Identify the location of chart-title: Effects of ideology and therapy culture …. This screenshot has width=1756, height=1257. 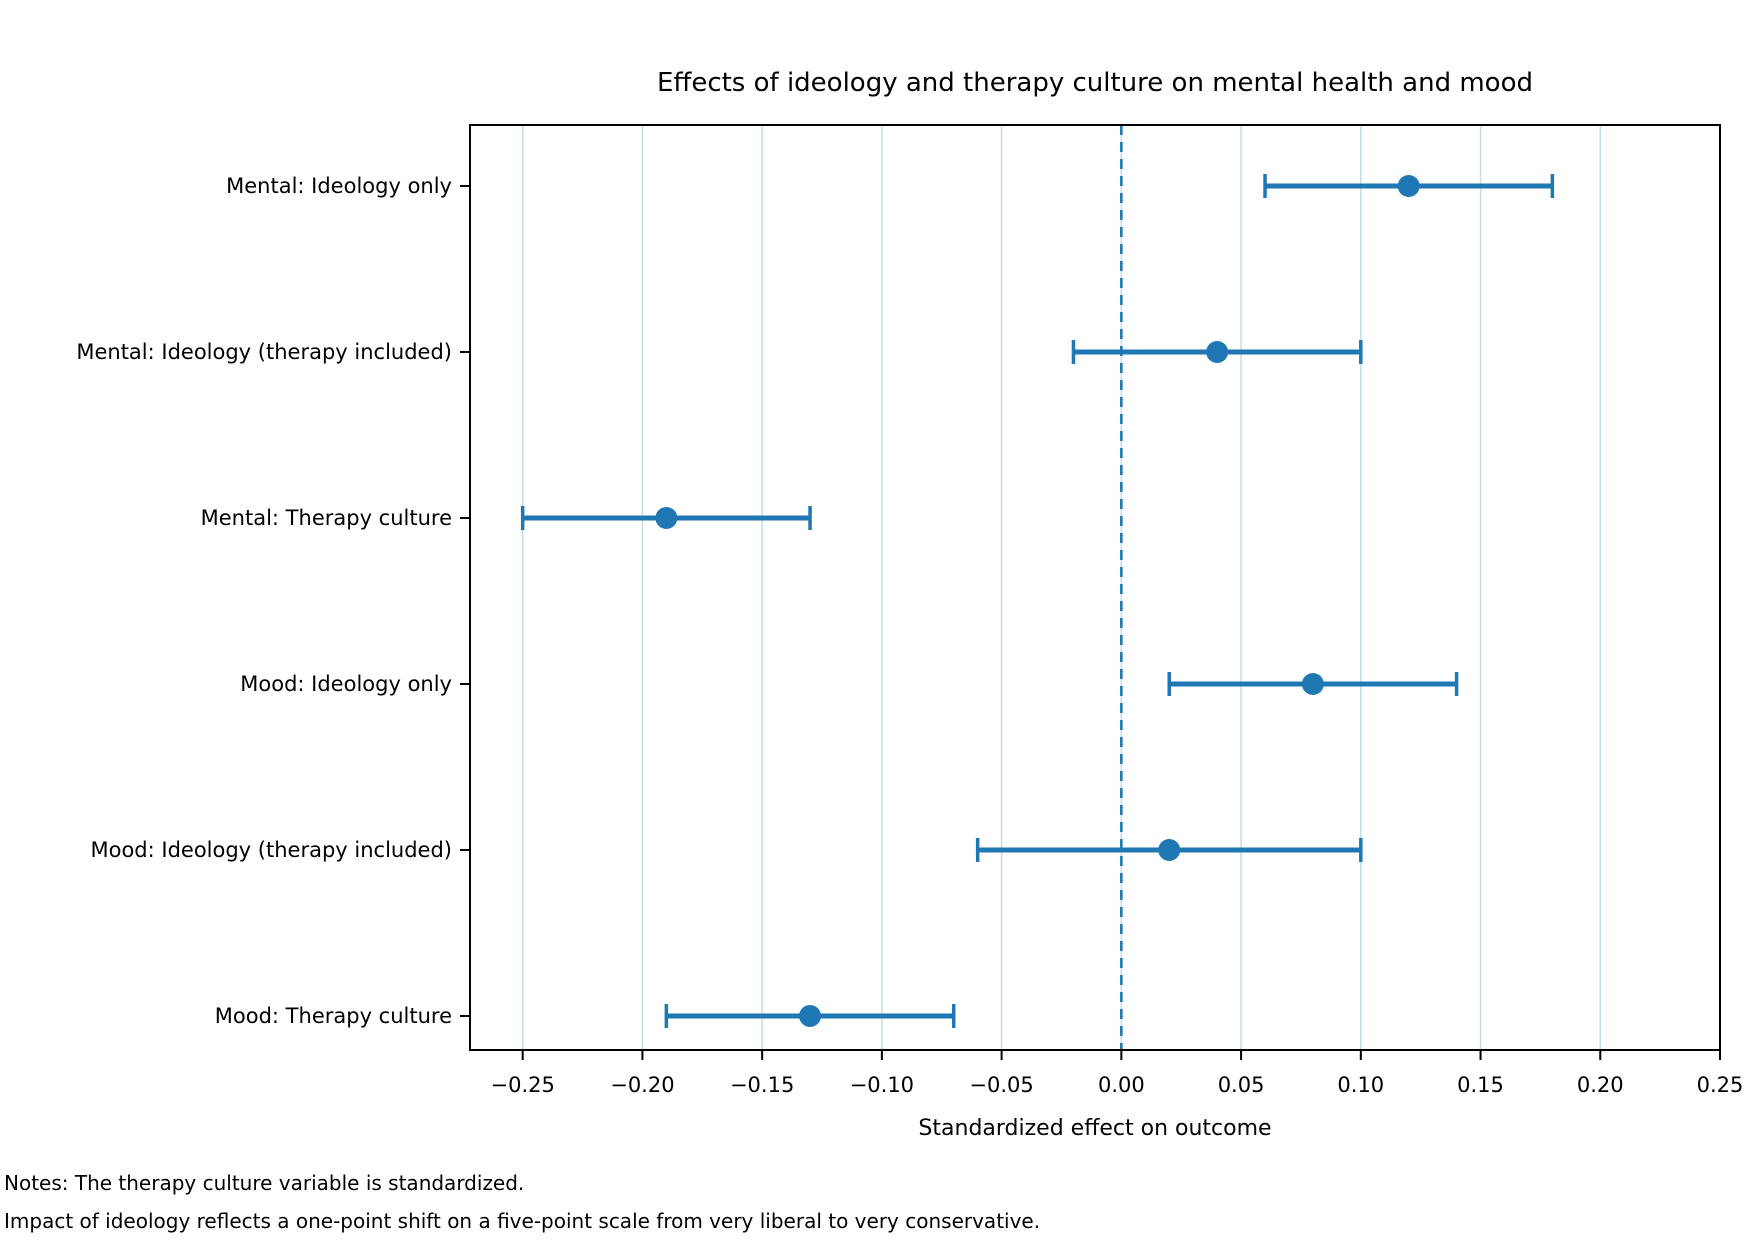
(1095, 83).